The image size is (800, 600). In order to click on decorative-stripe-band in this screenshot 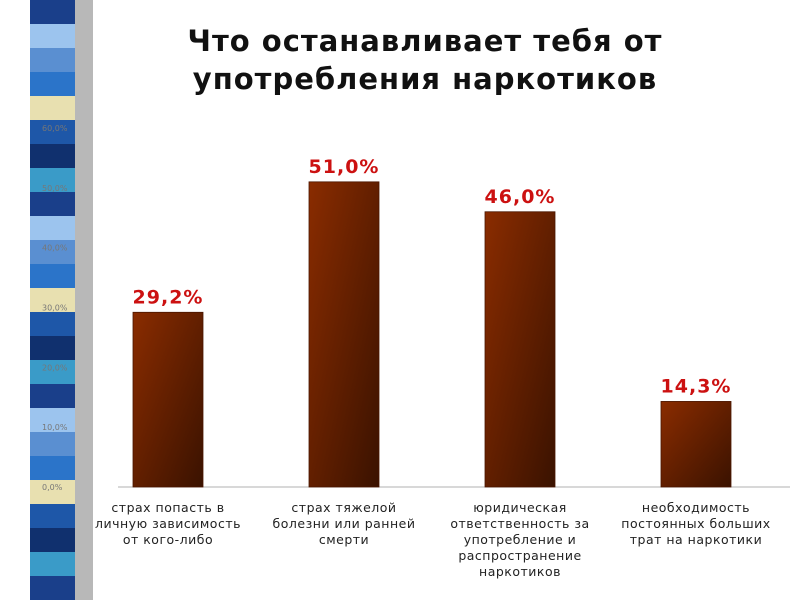, I will do `click(47, 300)`.